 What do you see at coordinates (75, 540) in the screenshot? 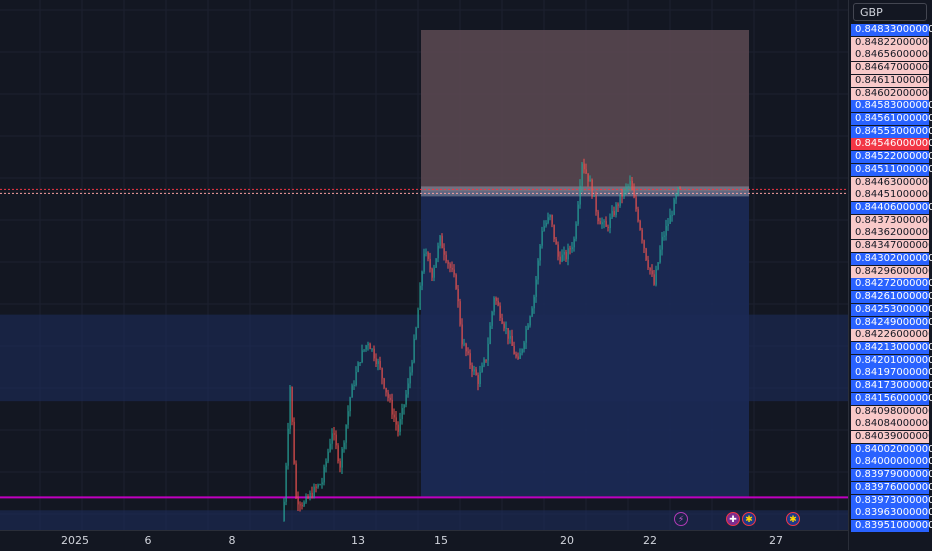
I see `time-tick-label: 2025` at bounding box center [75, 540].